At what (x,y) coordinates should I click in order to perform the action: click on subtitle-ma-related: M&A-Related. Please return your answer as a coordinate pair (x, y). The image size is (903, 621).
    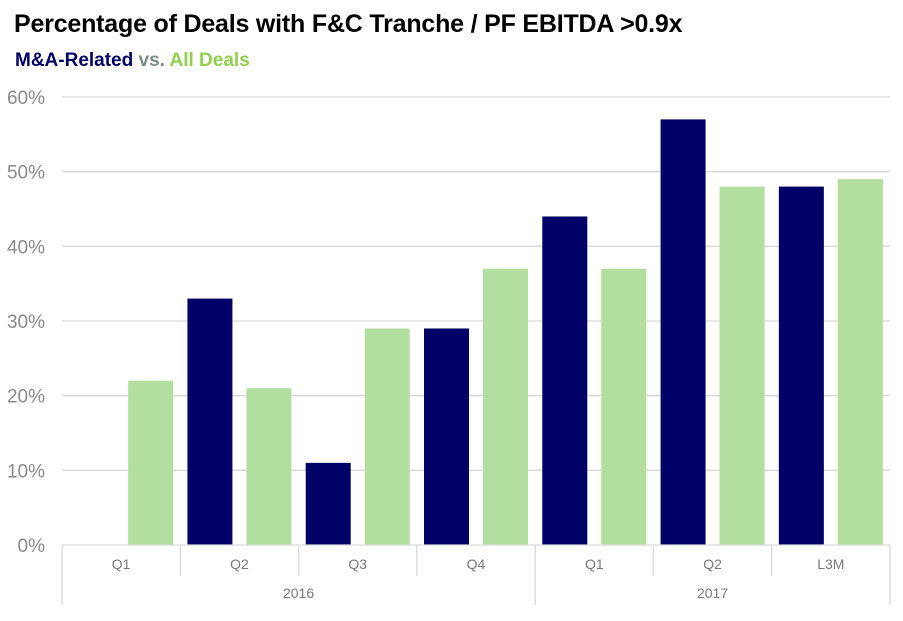
    Looking at the image, I should click on (74, 60).